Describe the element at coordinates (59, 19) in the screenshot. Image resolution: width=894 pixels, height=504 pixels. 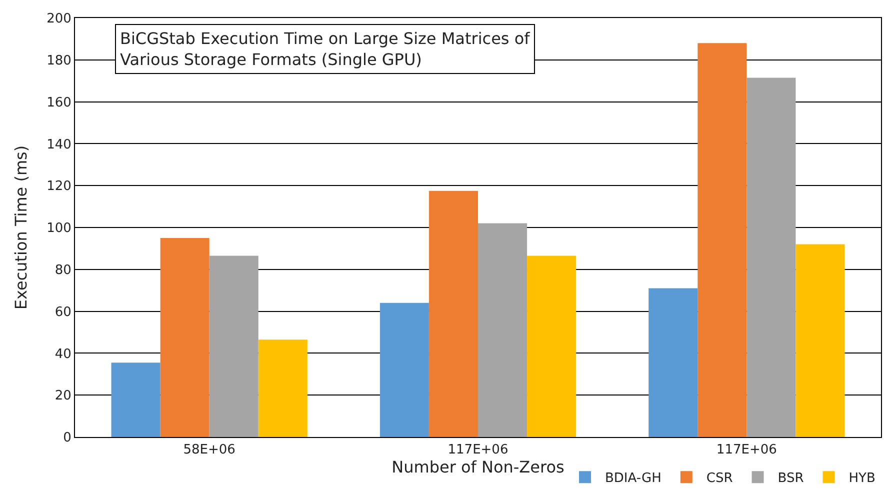
I see `y-tick-label: 200` at that location.